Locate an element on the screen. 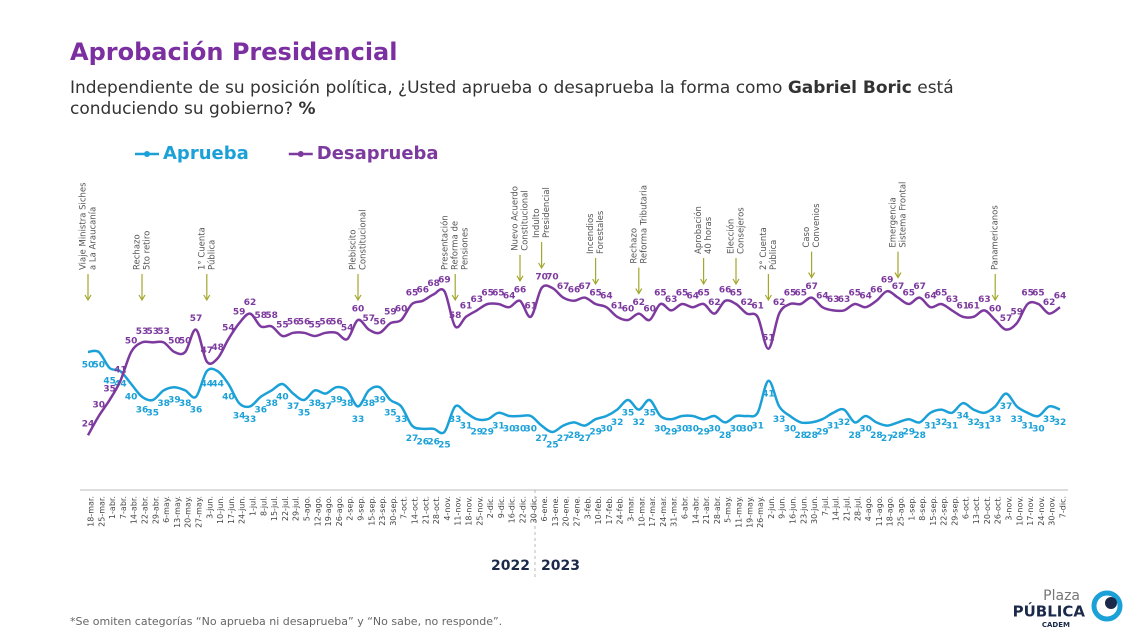 This screenshot has height=642, width=1147. x-tick-label: 17-feb. is located at coordinates (609, 510).